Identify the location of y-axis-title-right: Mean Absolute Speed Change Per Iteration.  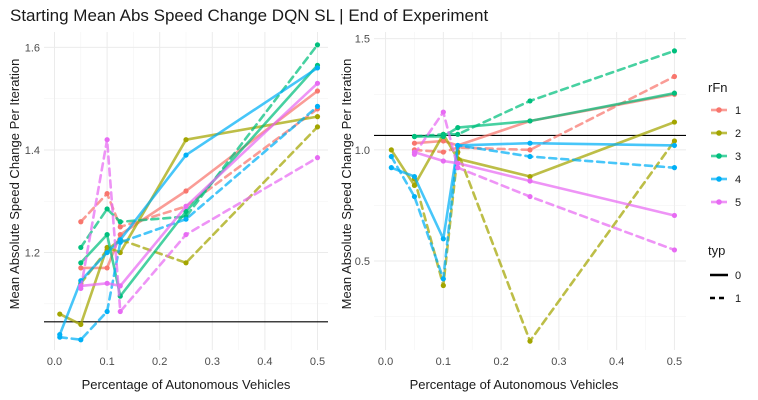
(346, 184).